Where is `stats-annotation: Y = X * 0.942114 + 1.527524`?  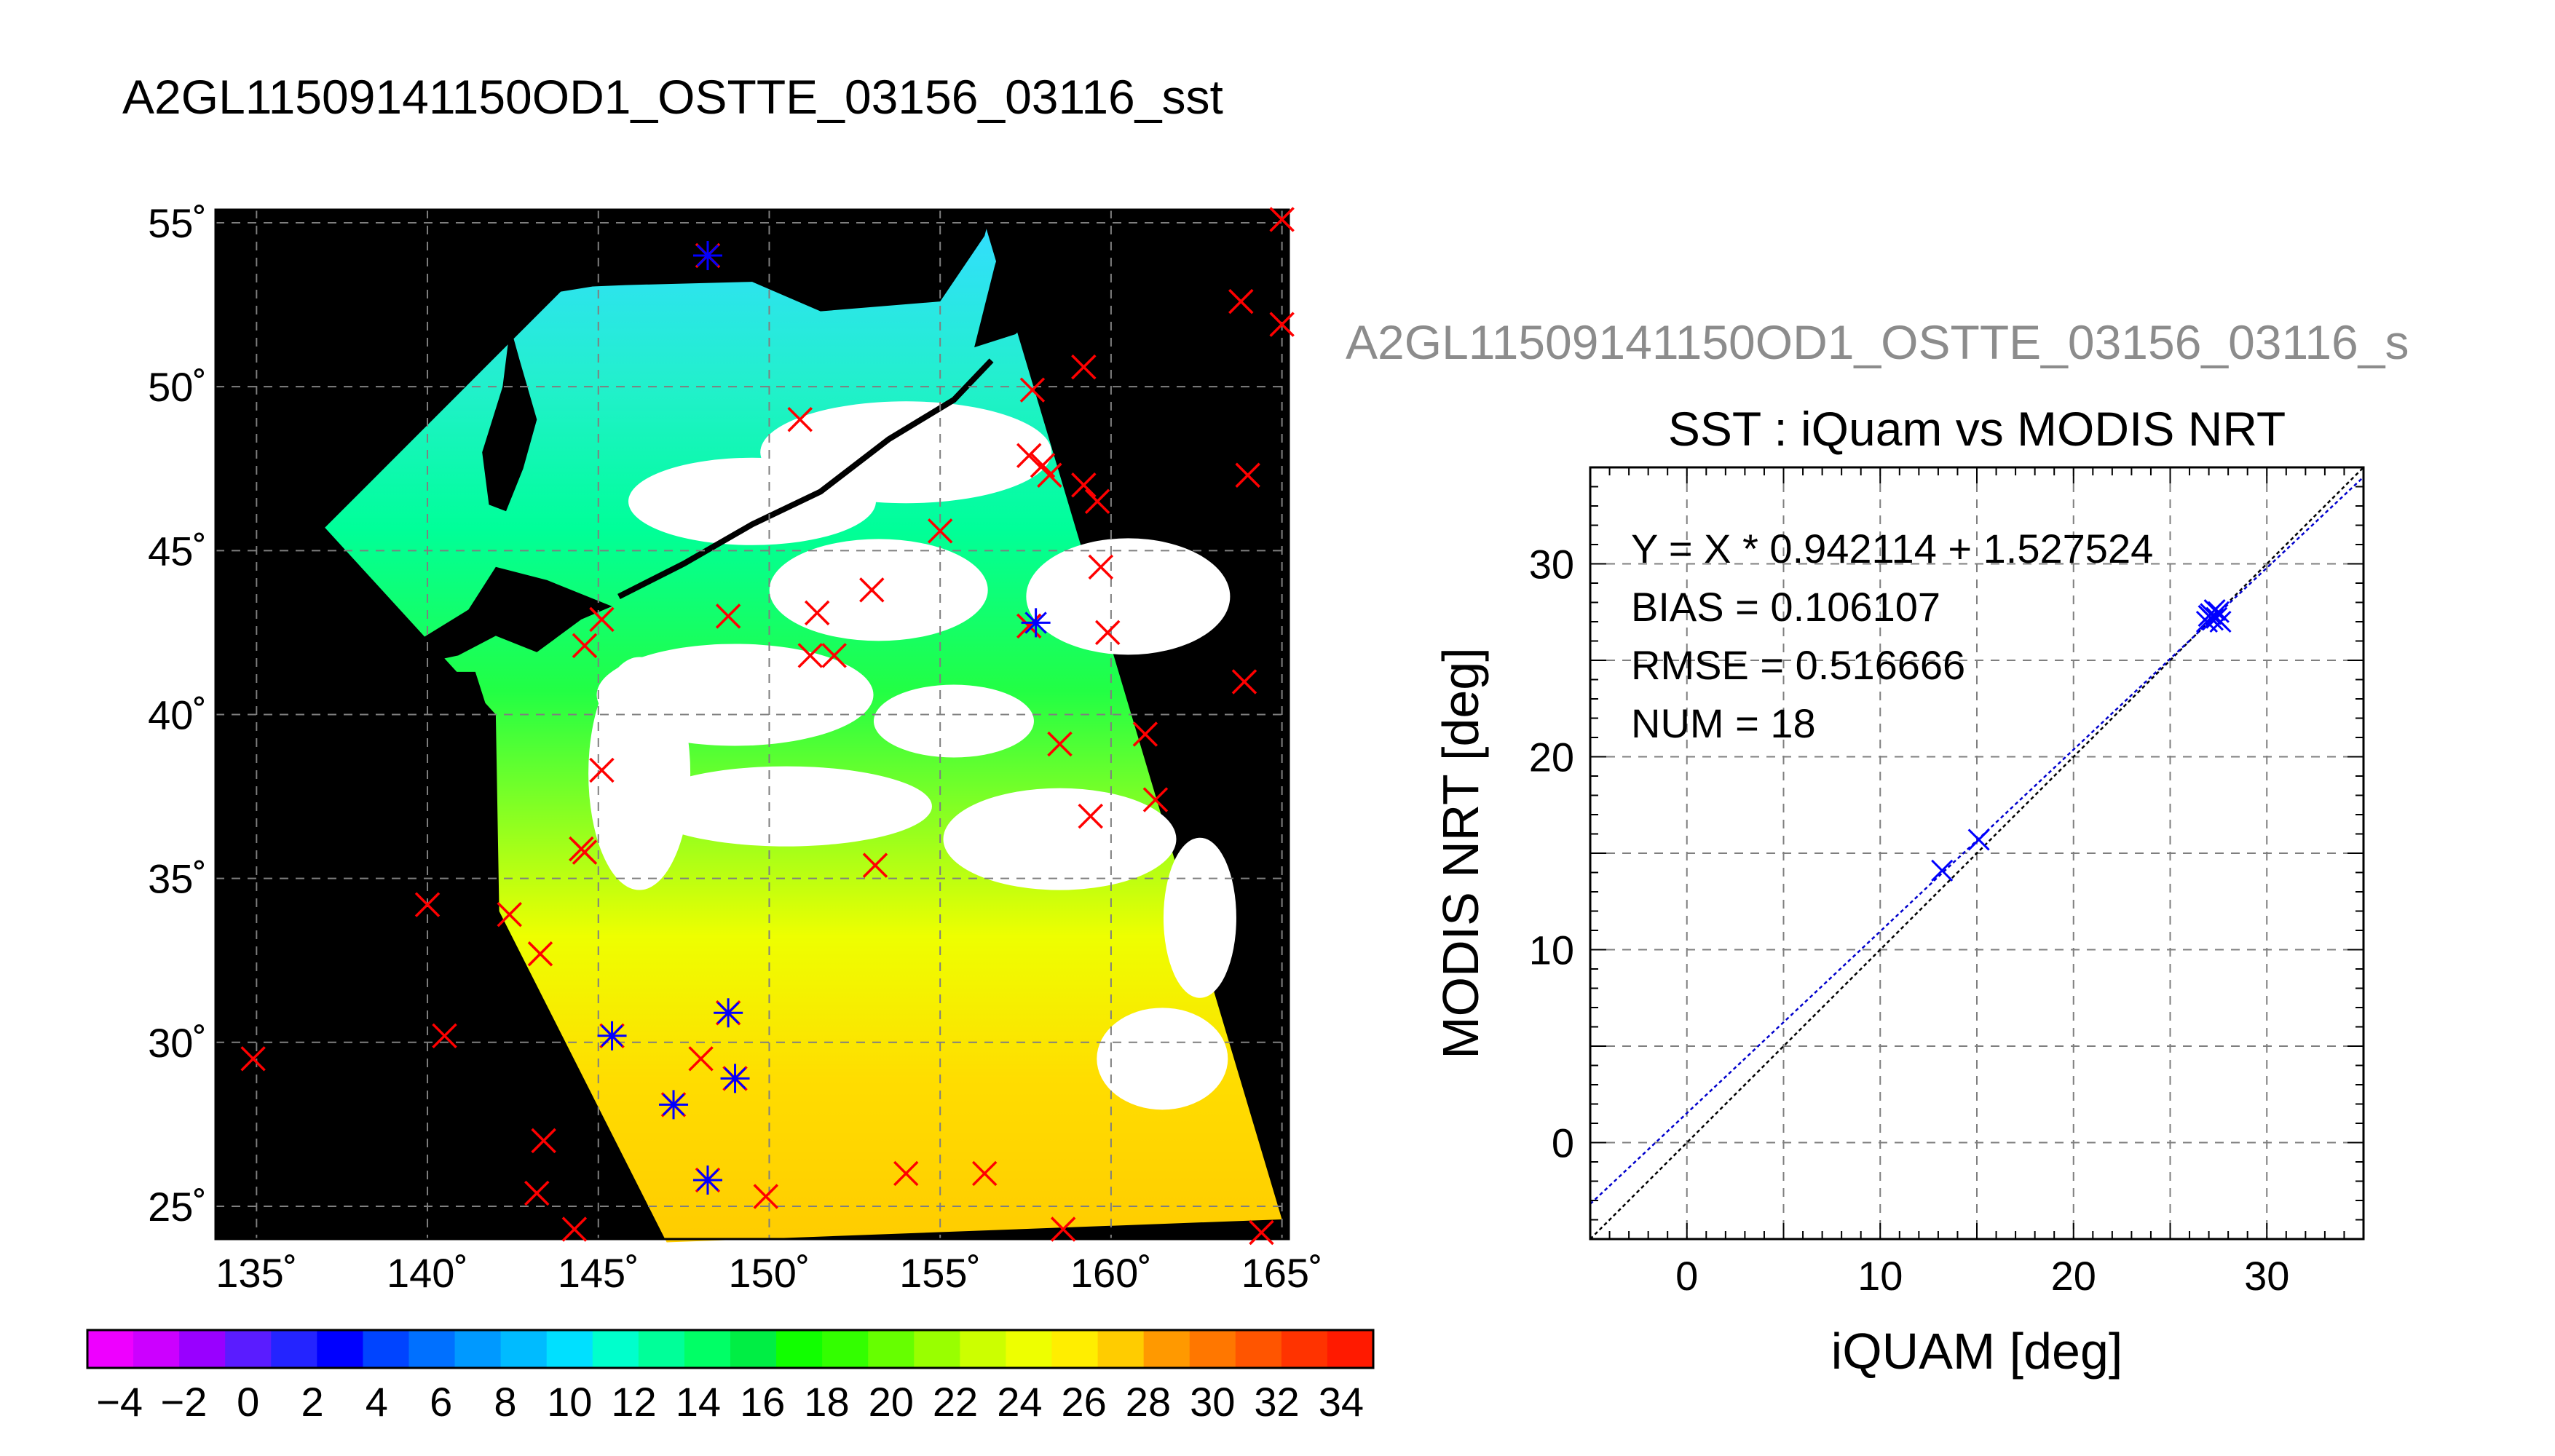 stats-annotation: Y = X * 0.942114 + 1.527524 is located at coordinates (1892, 548).